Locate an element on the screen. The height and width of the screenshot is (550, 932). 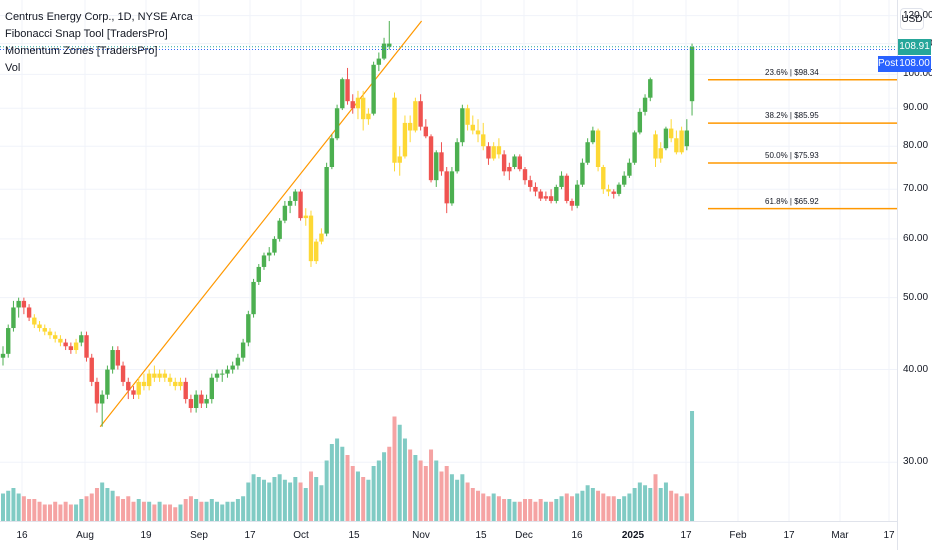
time-axis-border is located at coordinates (448, 521).